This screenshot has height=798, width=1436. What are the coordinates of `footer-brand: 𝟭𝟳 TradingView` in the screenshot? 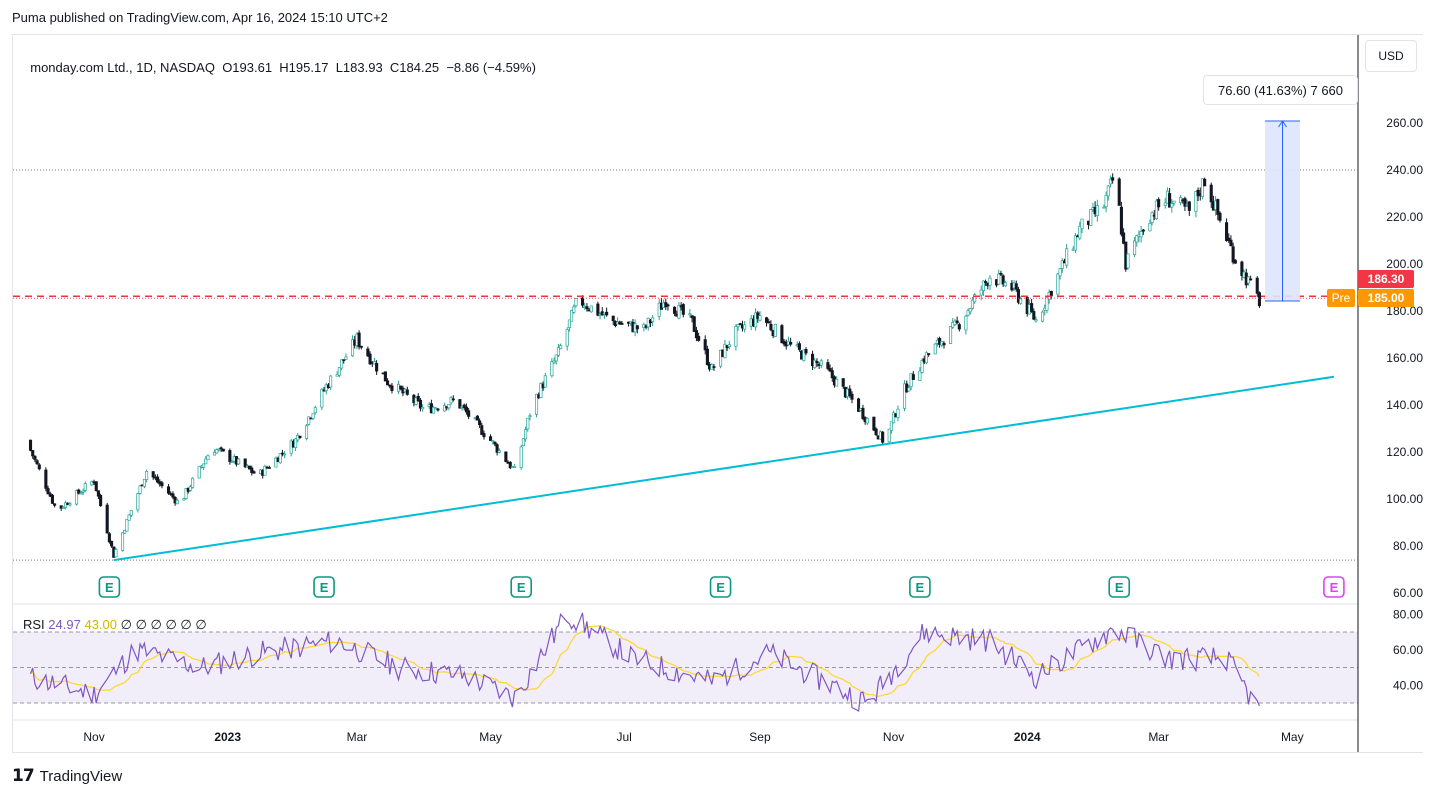 It's located at (67, 776).